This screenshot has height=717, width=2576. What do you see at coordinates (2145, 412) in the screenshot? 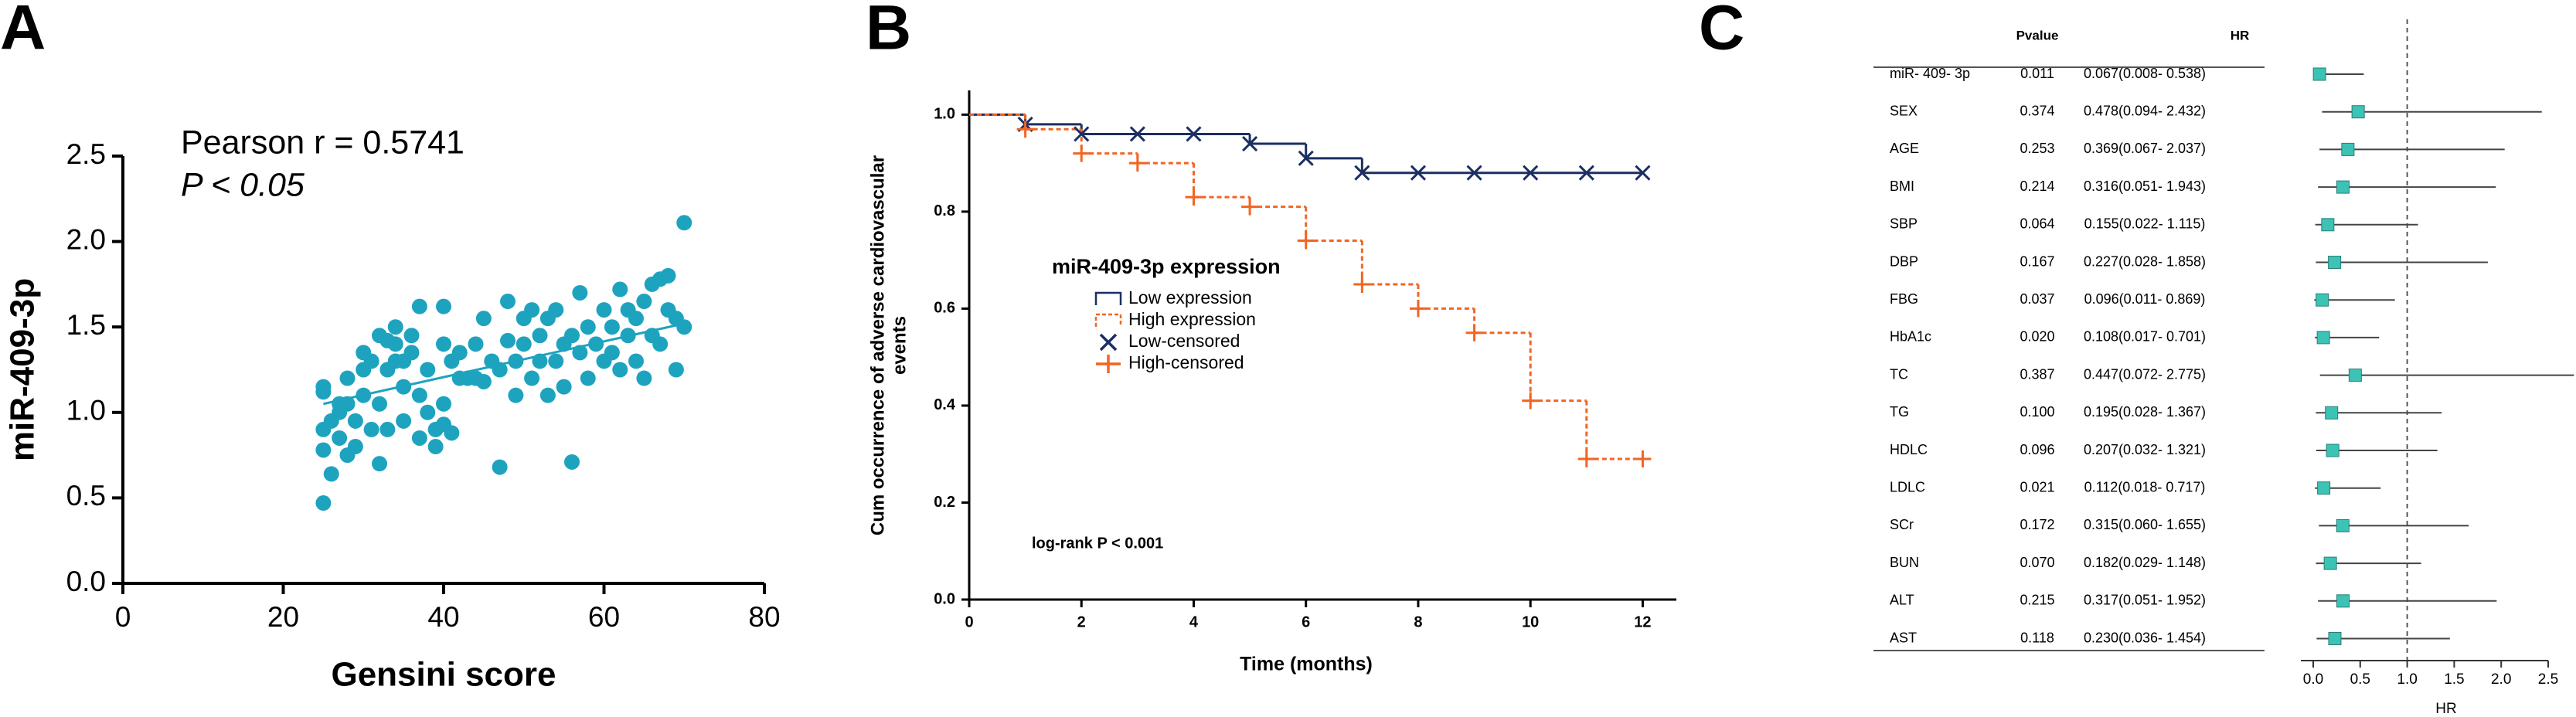
I see `hr-label: 0.195(0.028- 1.367)` at bounding box center [2145, 412].